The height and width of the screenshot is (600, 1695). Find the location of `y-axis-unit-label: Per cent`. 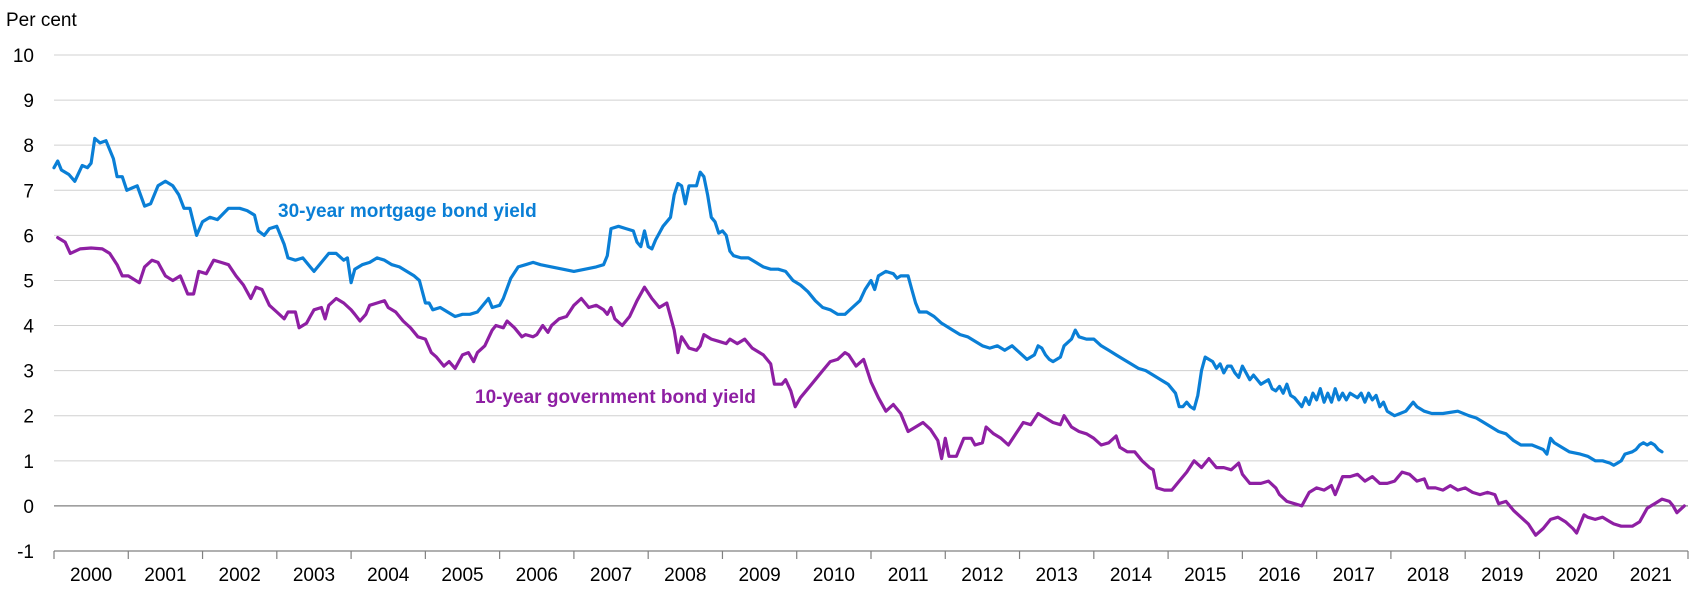

y-axis-unit-label: Per cent is located at coordinates (41, 20).